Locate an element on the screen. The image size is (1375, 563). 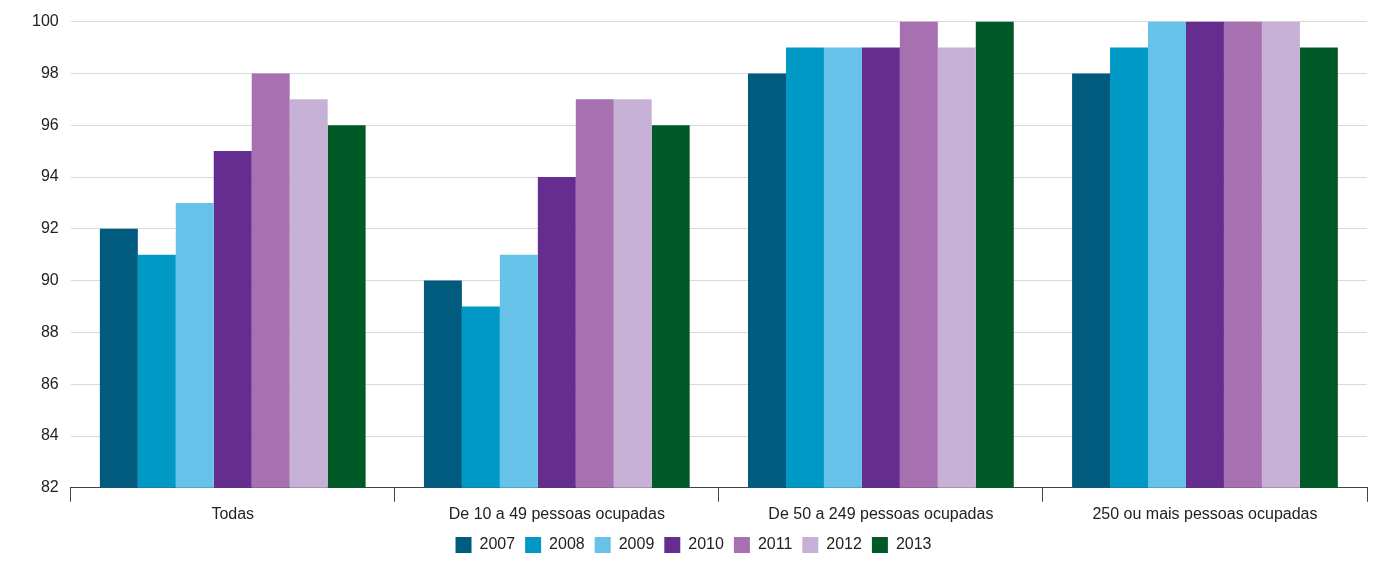
x-tick-label: De 10 a 49 pessoas ocupadas is located at coordinates (556, 513).